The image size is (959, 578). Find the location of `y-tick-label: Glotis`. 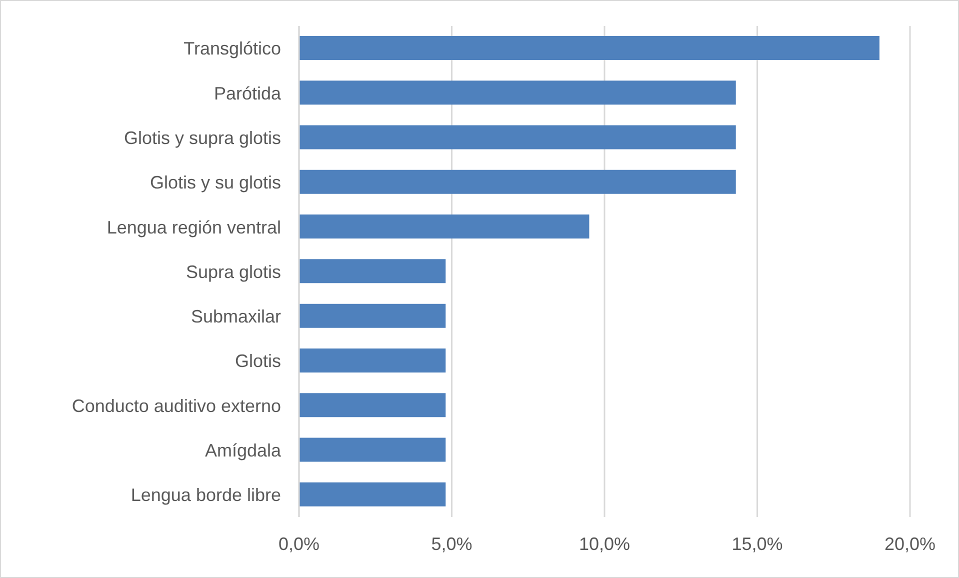

y-tick-label: Glotis is located at coordinates (257, 361).